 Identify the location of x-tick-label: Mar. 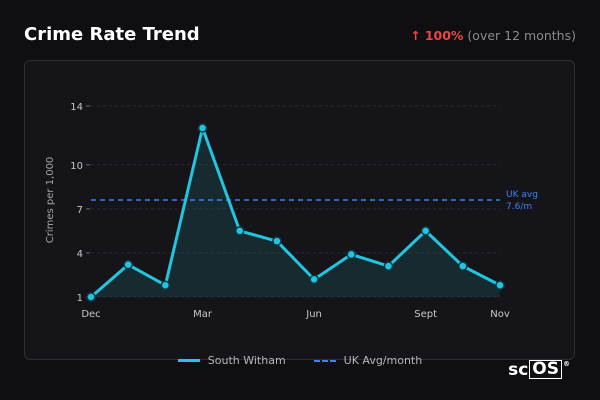
(203, 314).